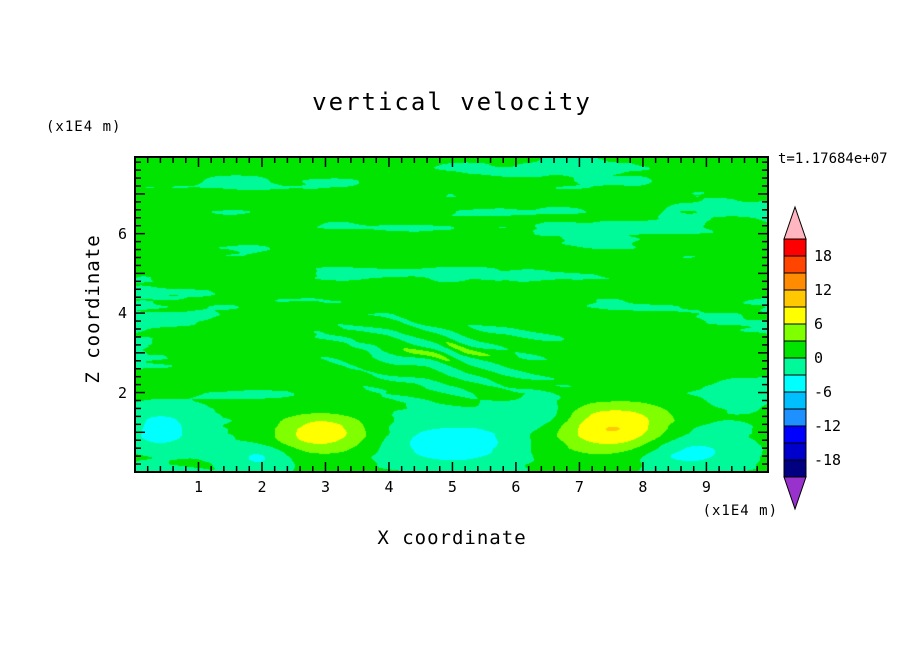  What do you see at coordinates (643, 487) in the screenshot?
I see `x-tick-label: 8` at bounding box center [643, 487].